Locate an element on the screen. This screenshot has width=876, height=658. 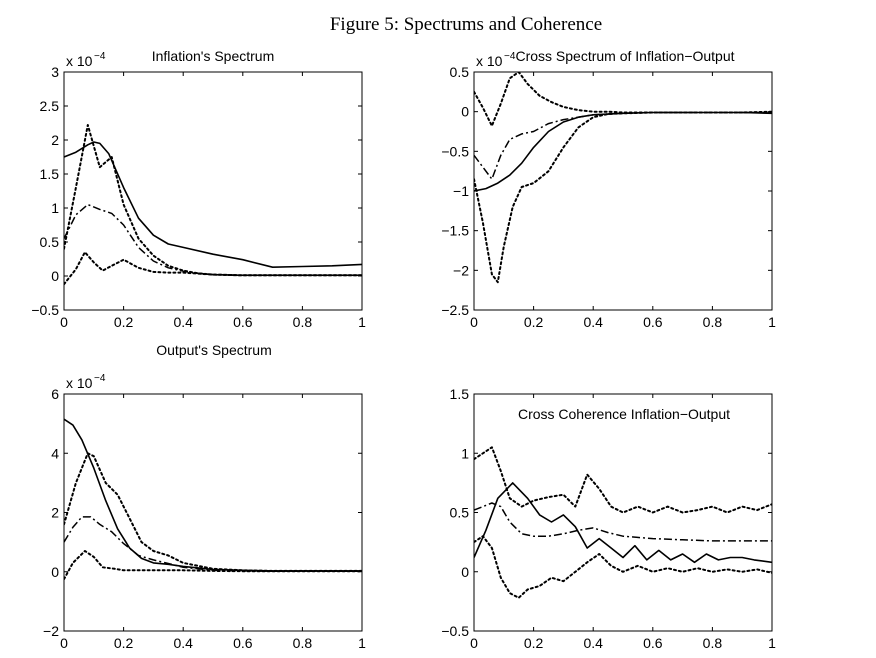
panel-title: Output's Spectrum is located at coordinates (214, 350).